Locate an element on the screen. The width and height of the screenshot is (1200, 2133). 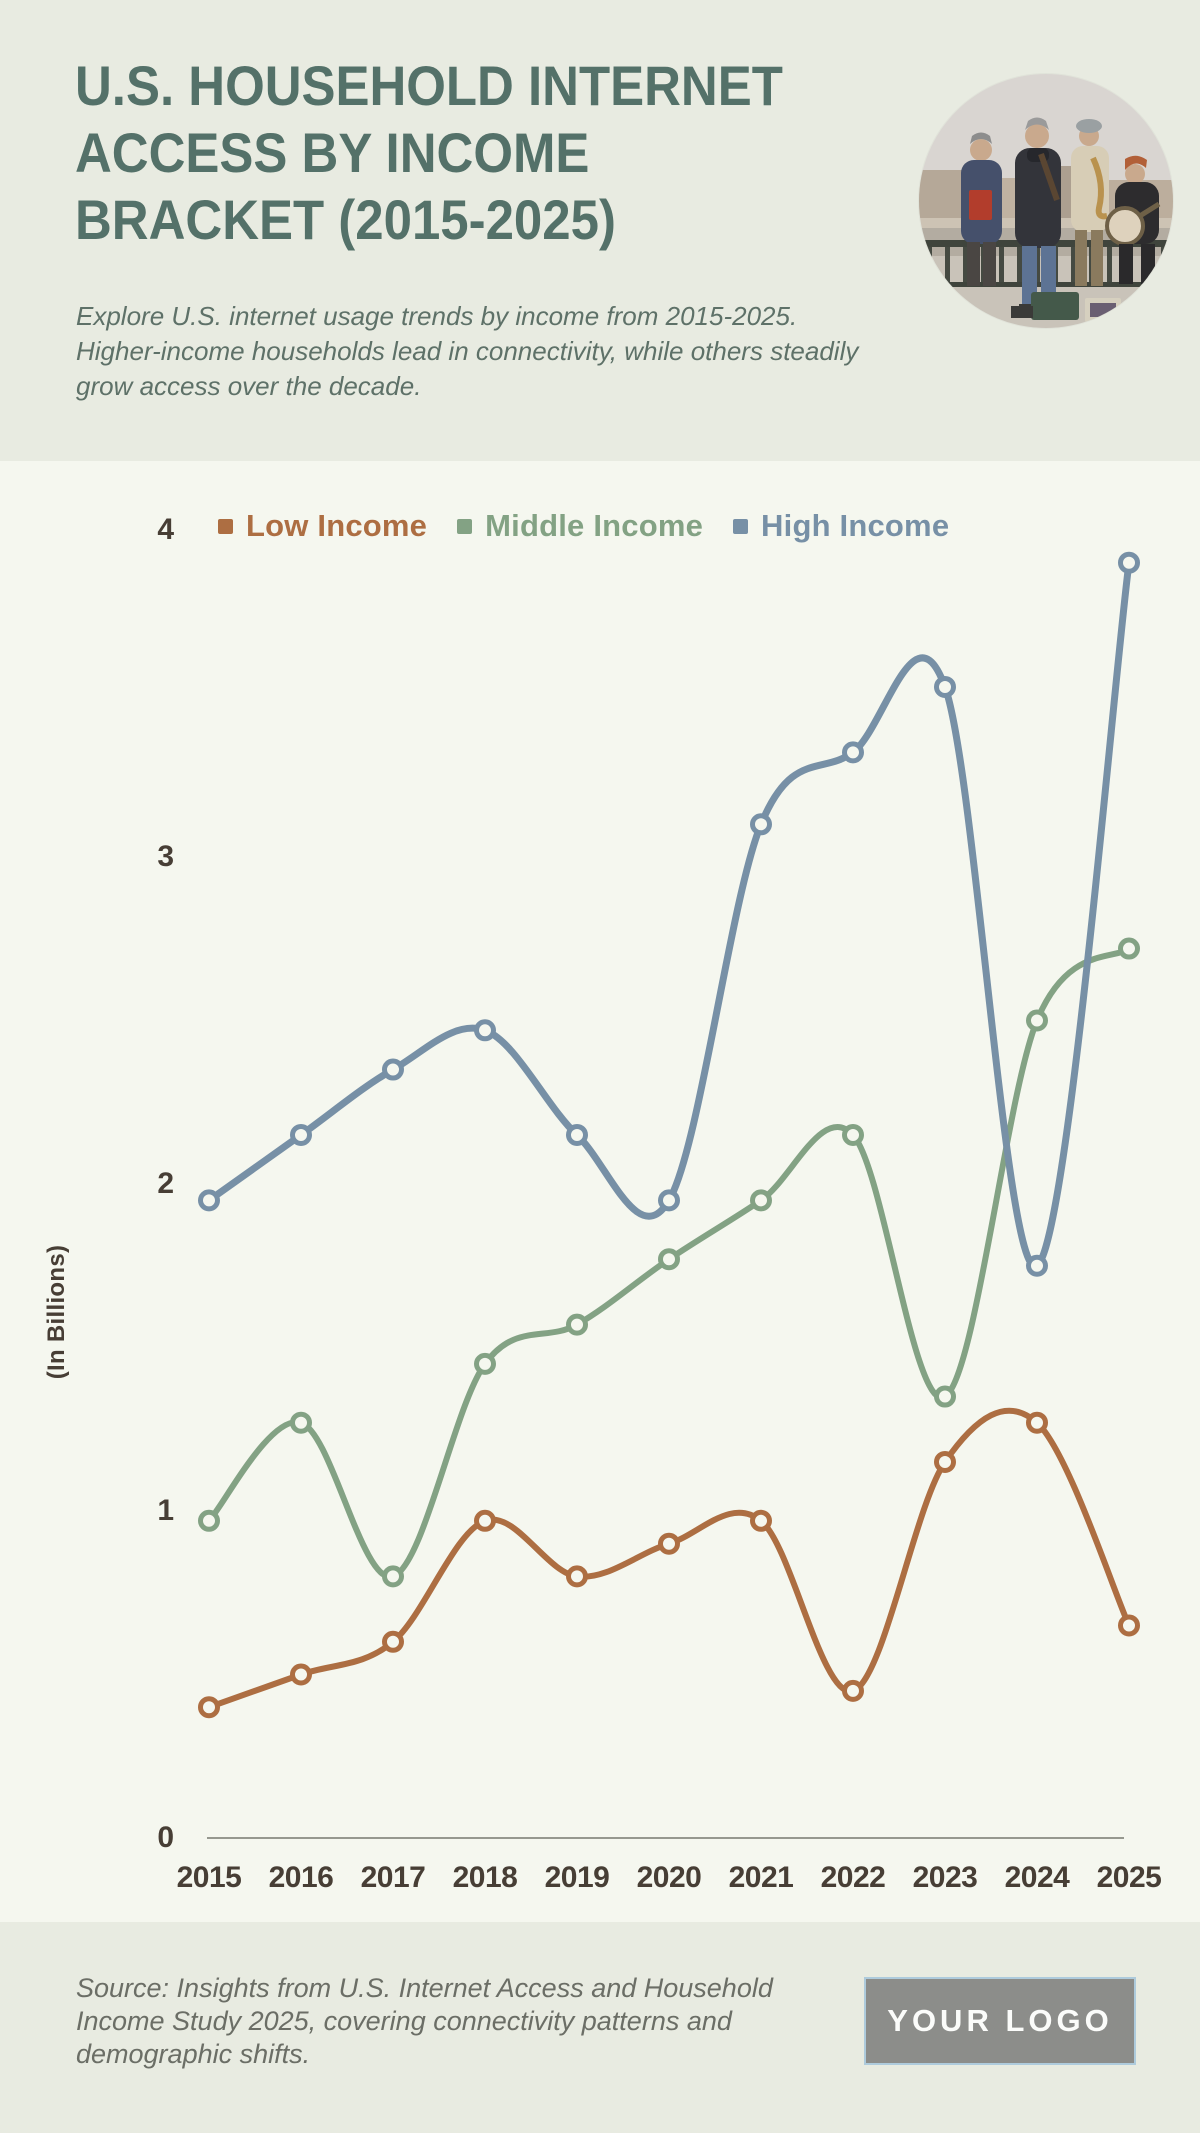
x-tick-2015: 2015 is located at coordinates (209, 1877).